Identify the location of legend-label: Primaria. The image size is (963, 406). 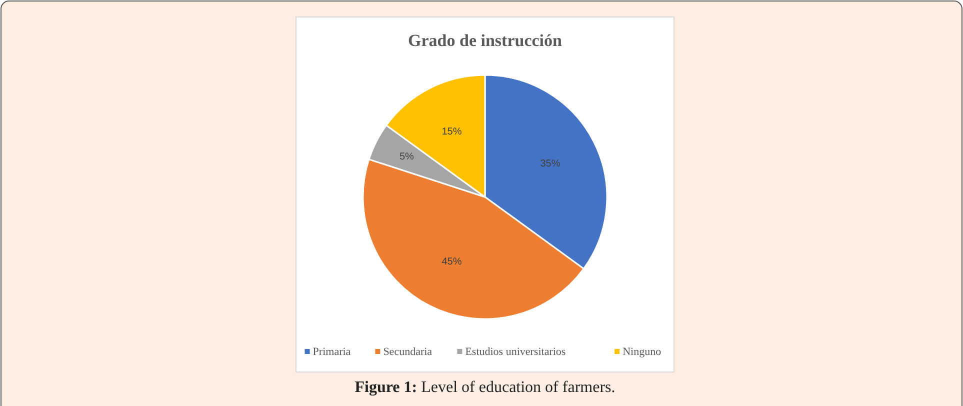
(331, 352).